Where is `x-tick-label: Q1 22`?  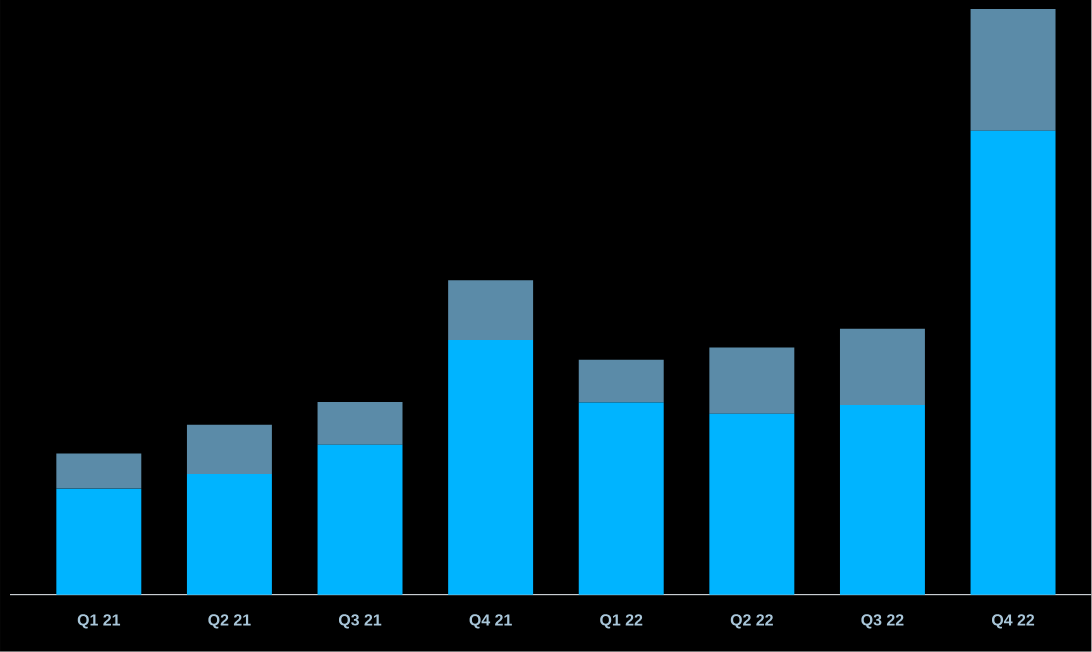
x-tick-label: Q1 22 is located at coordinates (621, 621).